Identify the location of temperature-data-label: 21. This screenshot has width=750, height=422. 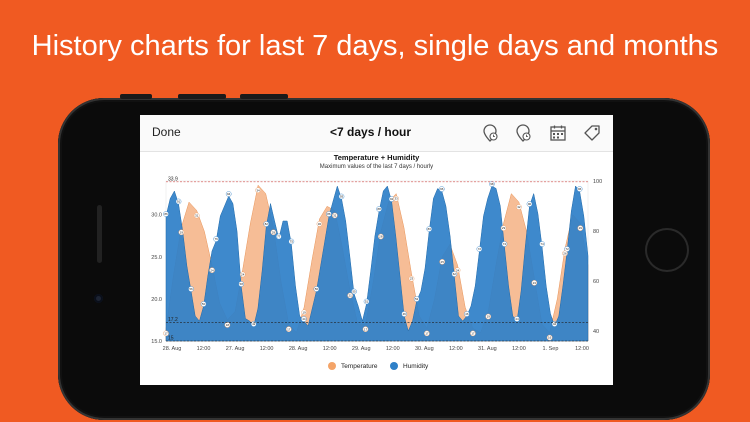
(350, 296).